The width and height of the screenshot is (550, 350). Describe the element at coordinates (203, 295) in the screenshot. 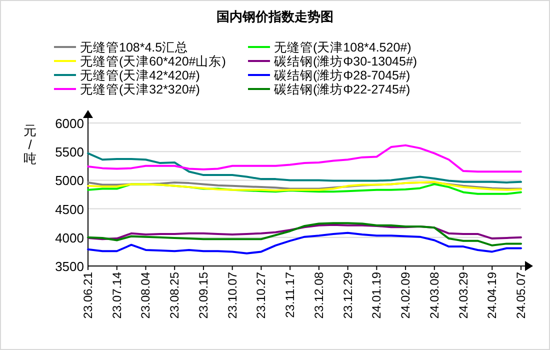

I see `x-tick-label: 23.09.15` at that location.